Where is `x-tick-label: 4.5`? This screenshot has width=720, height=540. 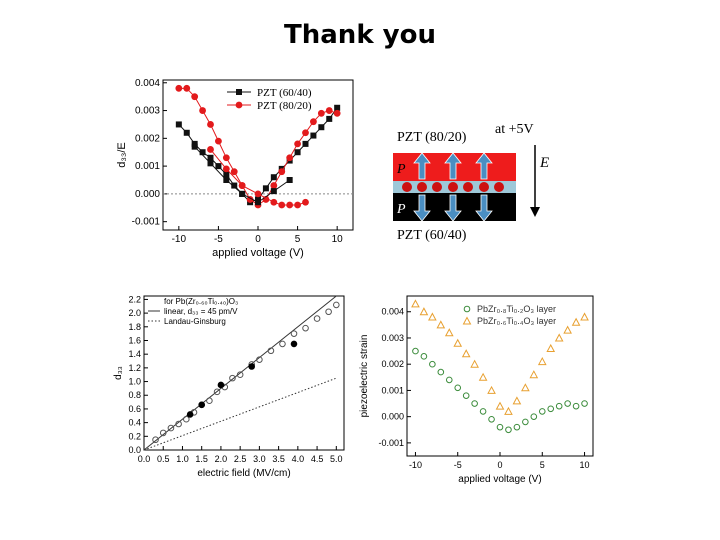 x-tick-label: 4.5 is located at coordinates (317, 459).